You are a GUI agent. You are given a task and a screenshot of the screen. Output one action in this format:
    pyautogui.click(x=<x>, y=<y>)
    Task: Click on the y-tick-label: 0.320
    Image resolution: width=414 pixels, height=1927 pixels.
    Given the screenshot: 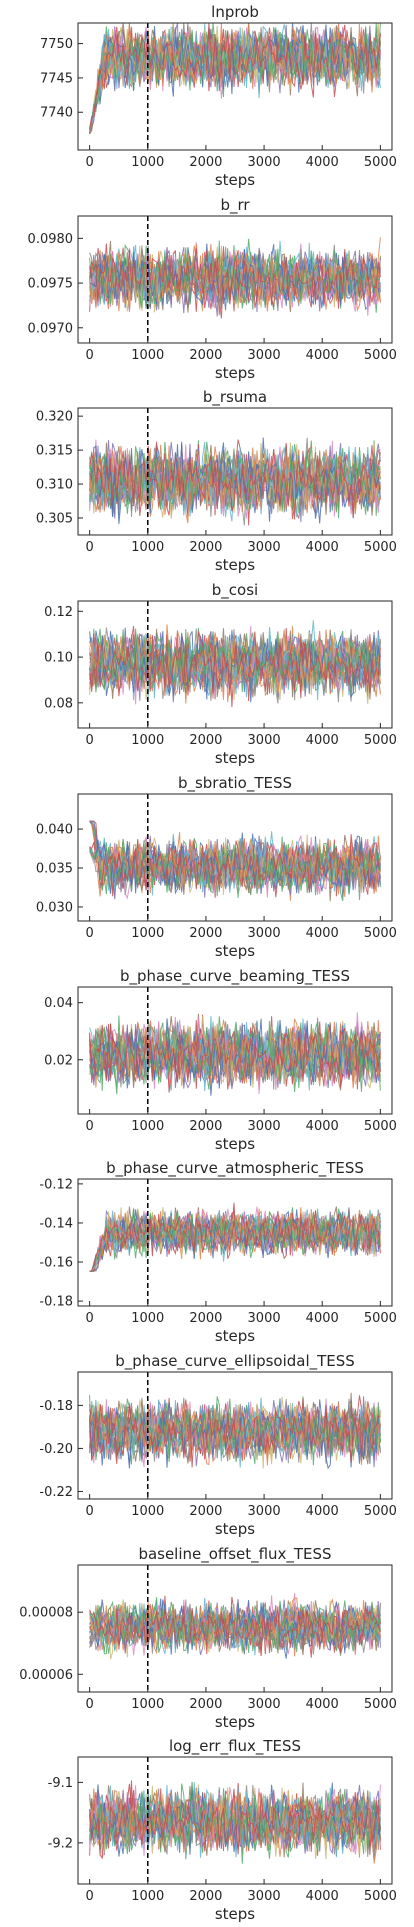 What is the action you would take?
    pyautogui.click(x=54, y=417)
    